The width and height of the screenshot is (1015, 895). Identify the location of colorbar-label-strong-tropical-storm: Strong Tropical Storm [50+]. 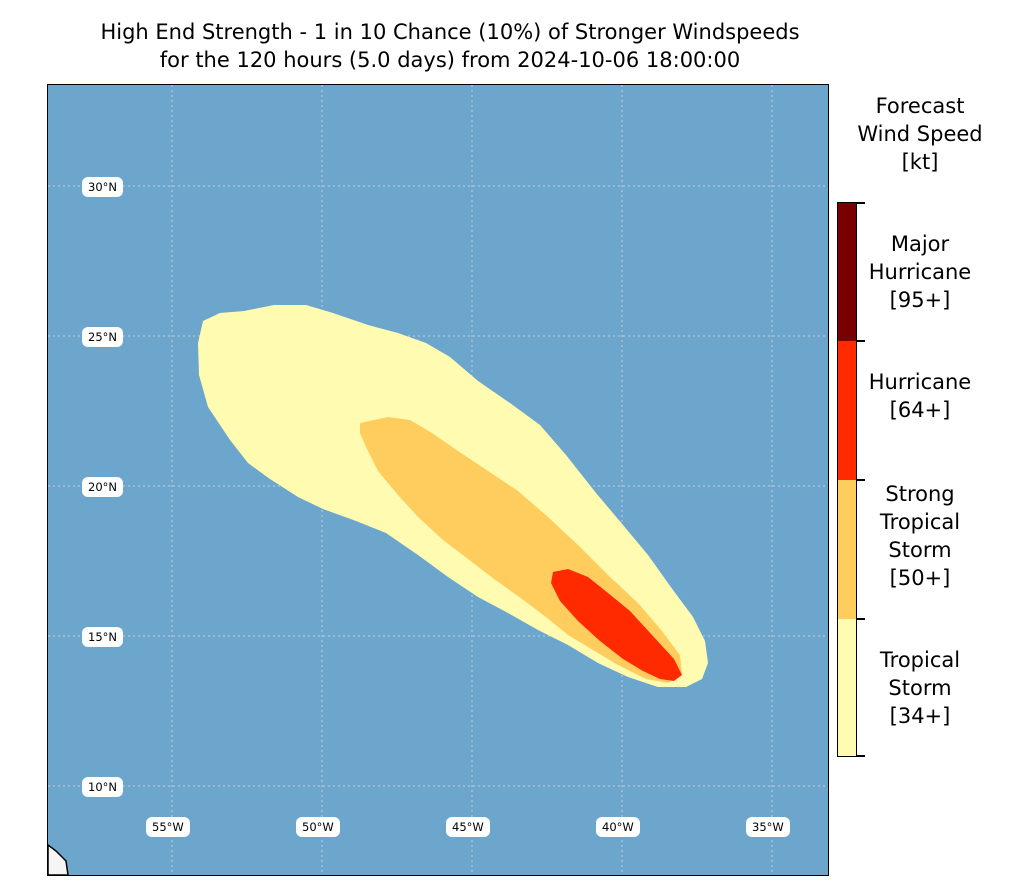
(920, 536).